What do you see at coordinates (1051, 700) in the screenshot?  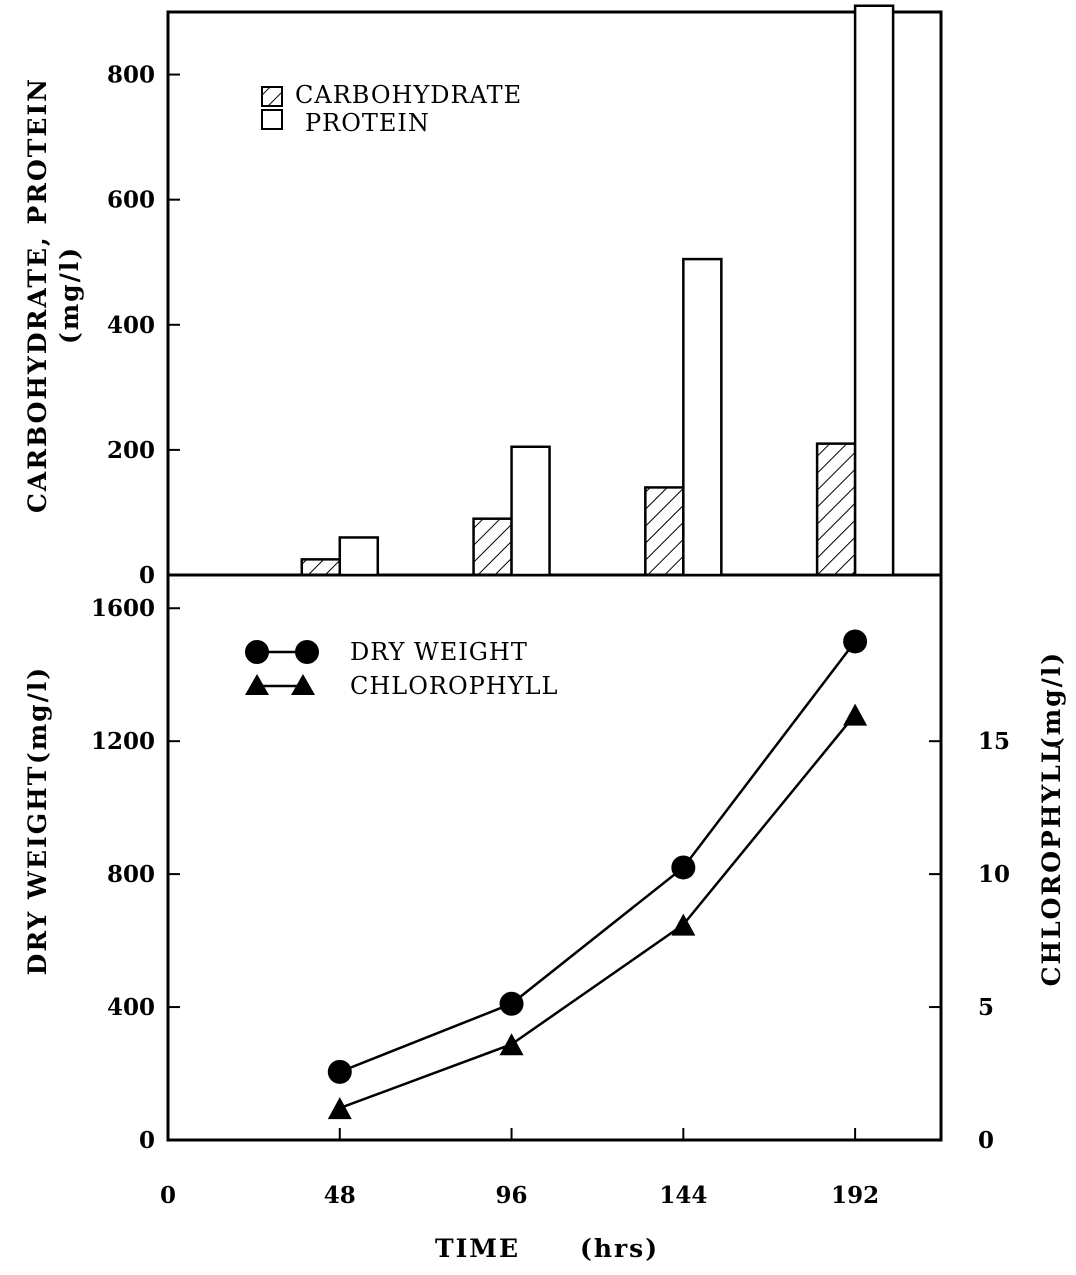 I see `right-y-axis-unit: (mg/l)` at bounding box center [1051, 700].